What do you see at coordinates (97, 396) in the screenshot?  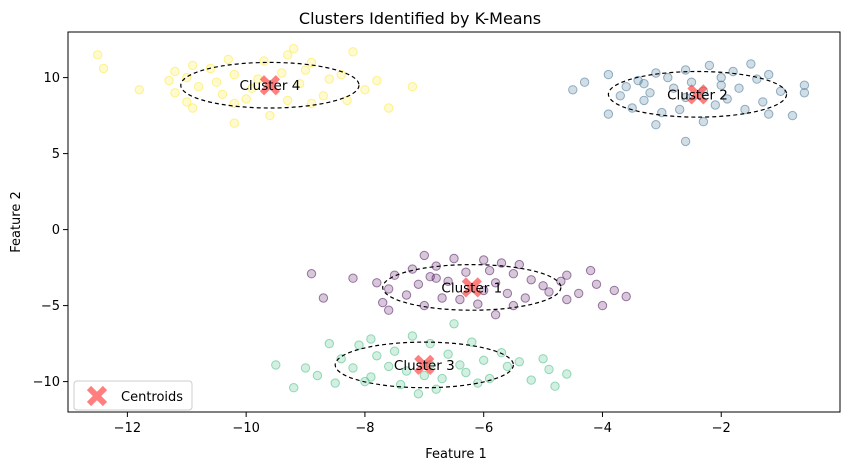 I see `legend-centroid-marker` at bounding box center [97, 396].